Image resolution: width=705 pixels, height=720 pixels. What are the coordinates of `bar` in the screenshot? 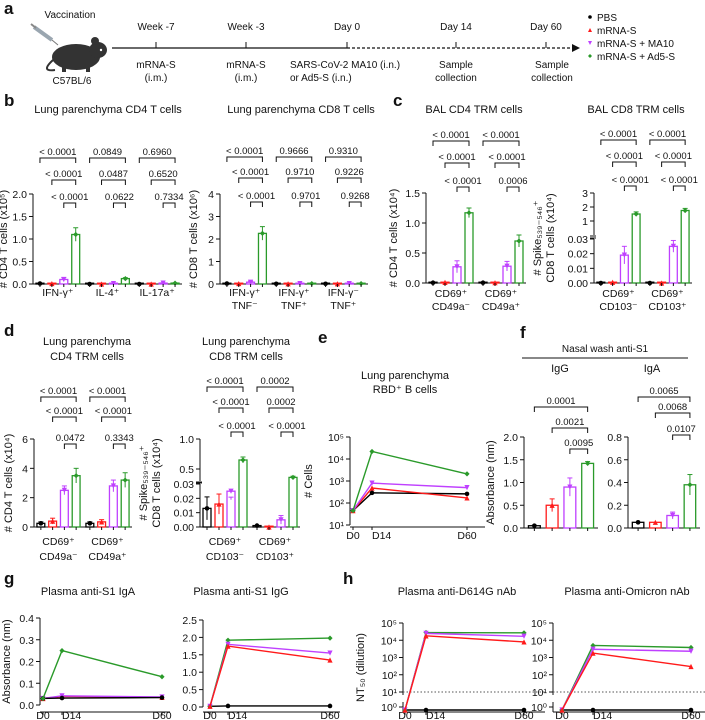 It's located at (588, 495).